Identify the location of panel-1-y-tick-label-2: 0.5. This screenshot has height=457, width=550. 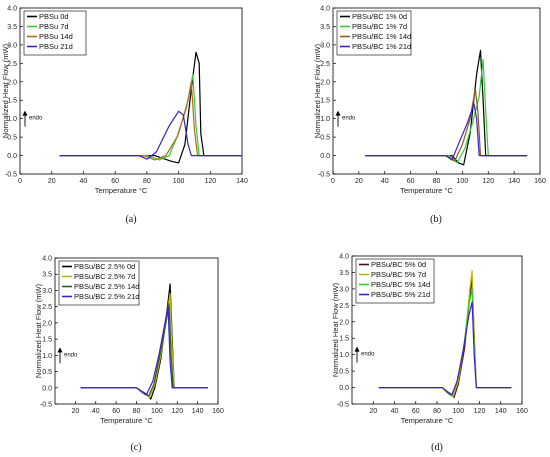
(12, 138).